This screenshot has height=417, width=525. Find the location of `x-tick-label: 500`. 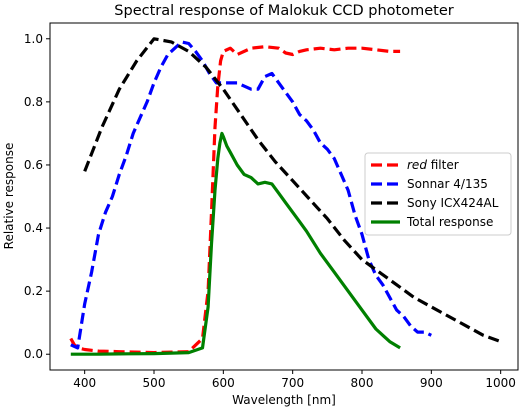

x-tick-label: 500 is located at coordinates (154, 383).